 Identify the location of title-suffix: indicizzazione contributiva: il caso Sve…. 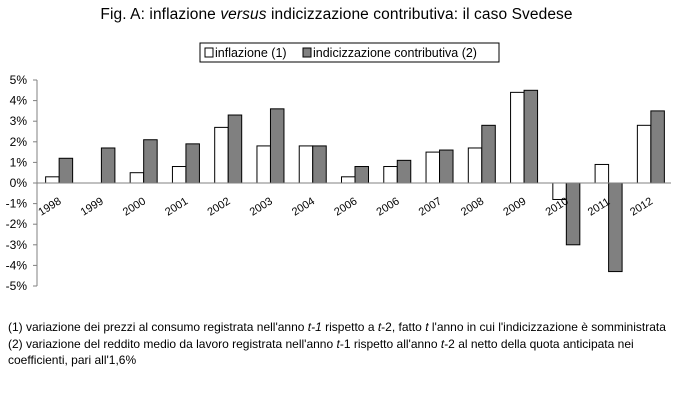
(419, 14).